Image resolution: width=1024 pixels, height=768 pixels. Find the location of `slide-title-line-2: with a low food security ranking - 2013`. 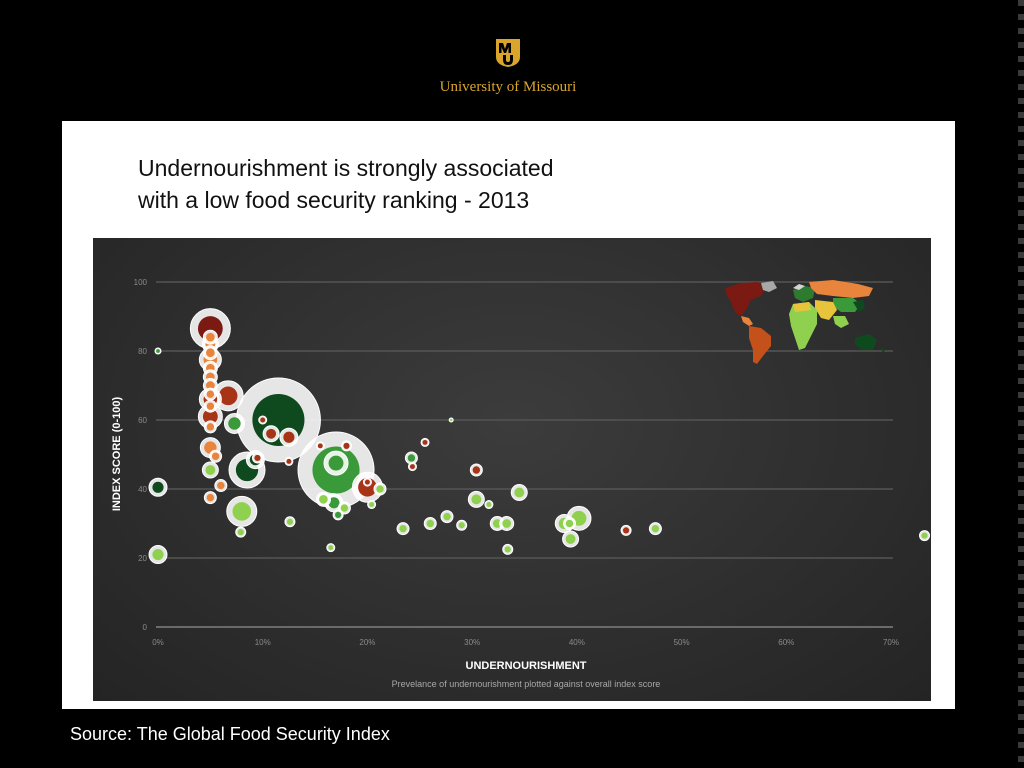

slide-title-line-2: with a low food security ranking - 2013 is located at coordinates (334, 200).